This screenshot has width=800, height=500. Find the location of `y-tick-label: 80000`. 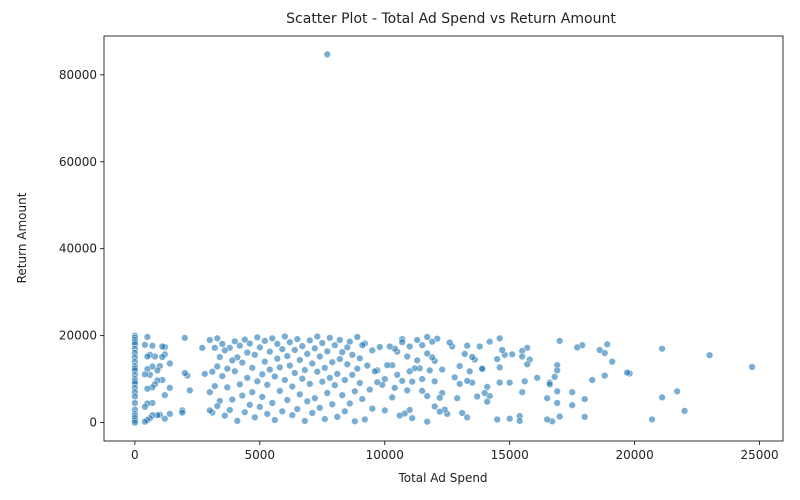

y-tick-label: 80000 is located at coordinates (78, 75).